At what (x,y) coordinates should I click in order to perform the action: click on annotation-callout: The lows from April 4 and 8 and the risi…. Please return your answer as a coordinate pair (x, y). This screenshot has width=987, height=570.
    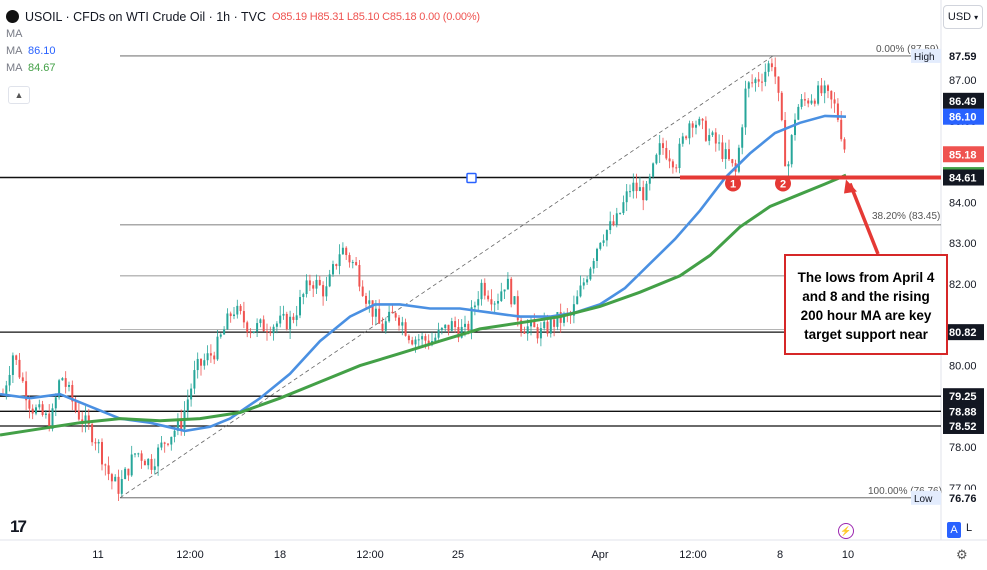
    Looking at the image, I should click on (866, 304).